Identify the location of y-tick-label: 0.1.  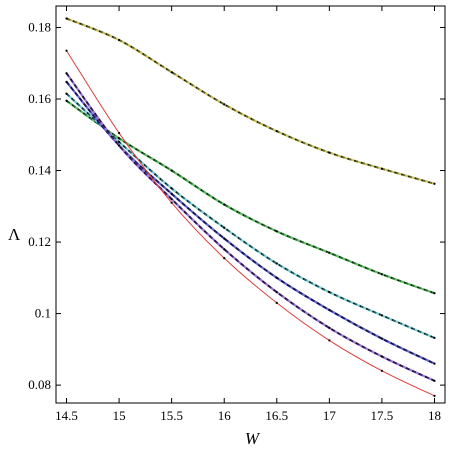
(43, 313).